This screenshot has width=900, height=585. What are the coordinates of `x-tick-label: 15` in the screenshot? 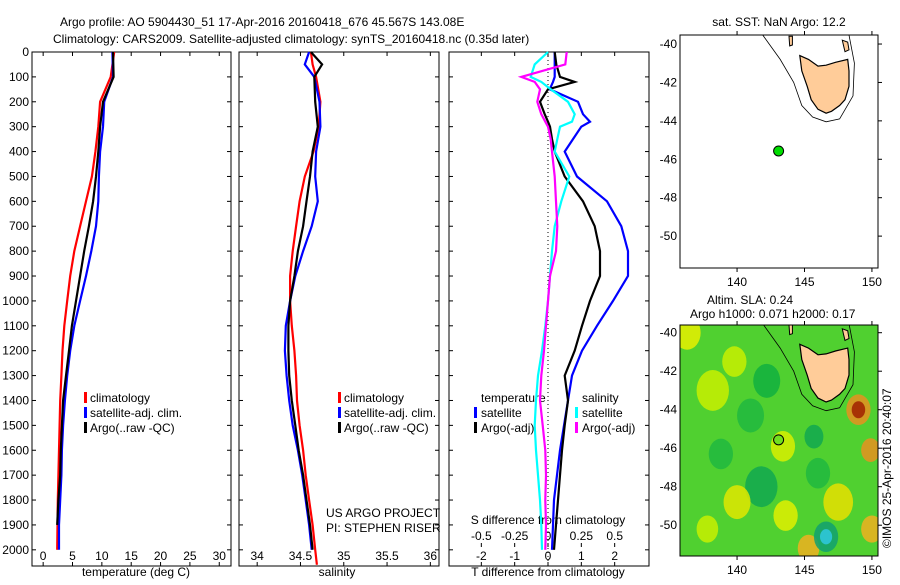 It's located at (132, 556).